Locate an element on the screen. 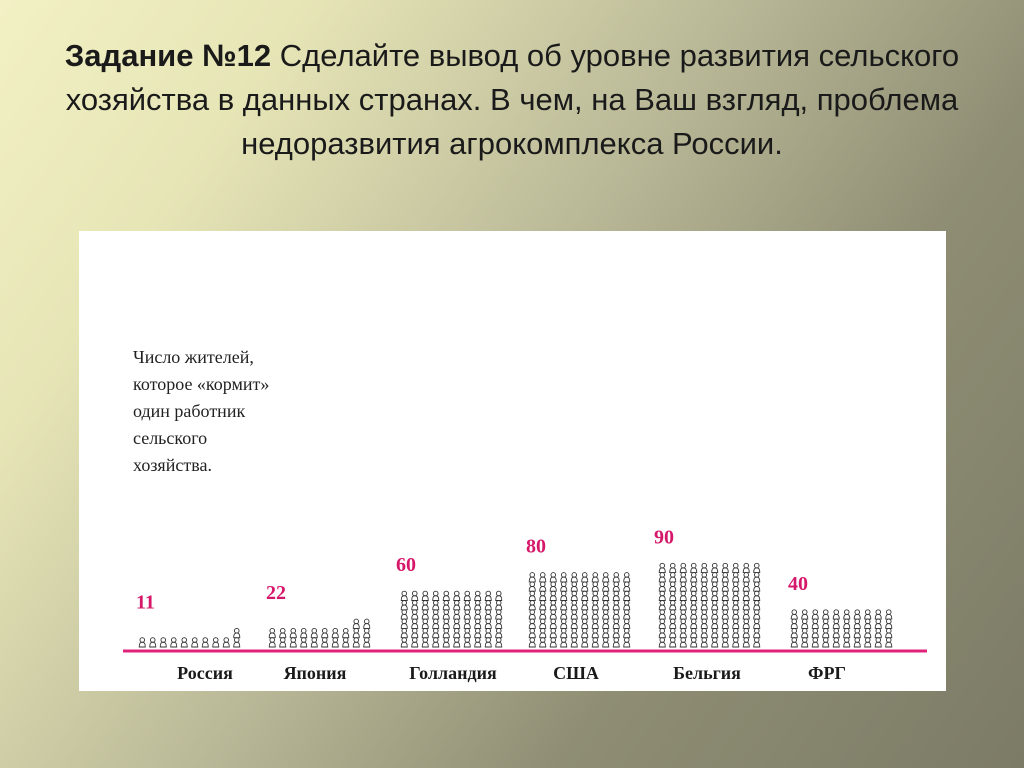 The height and width of the screenshot is (768, 1024). value-label: 60 is located at coordinates (406, 565).